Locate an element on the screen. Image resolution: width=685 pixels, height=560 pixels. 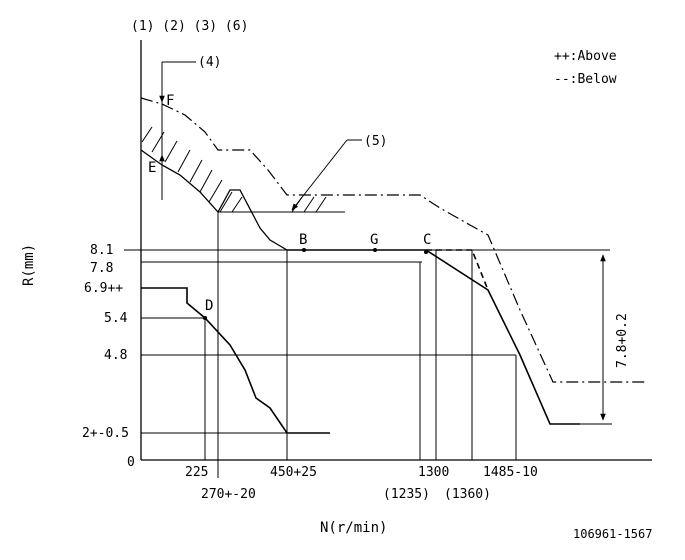
y-axis-label: R(mm) is located at coordinates (29, 265).